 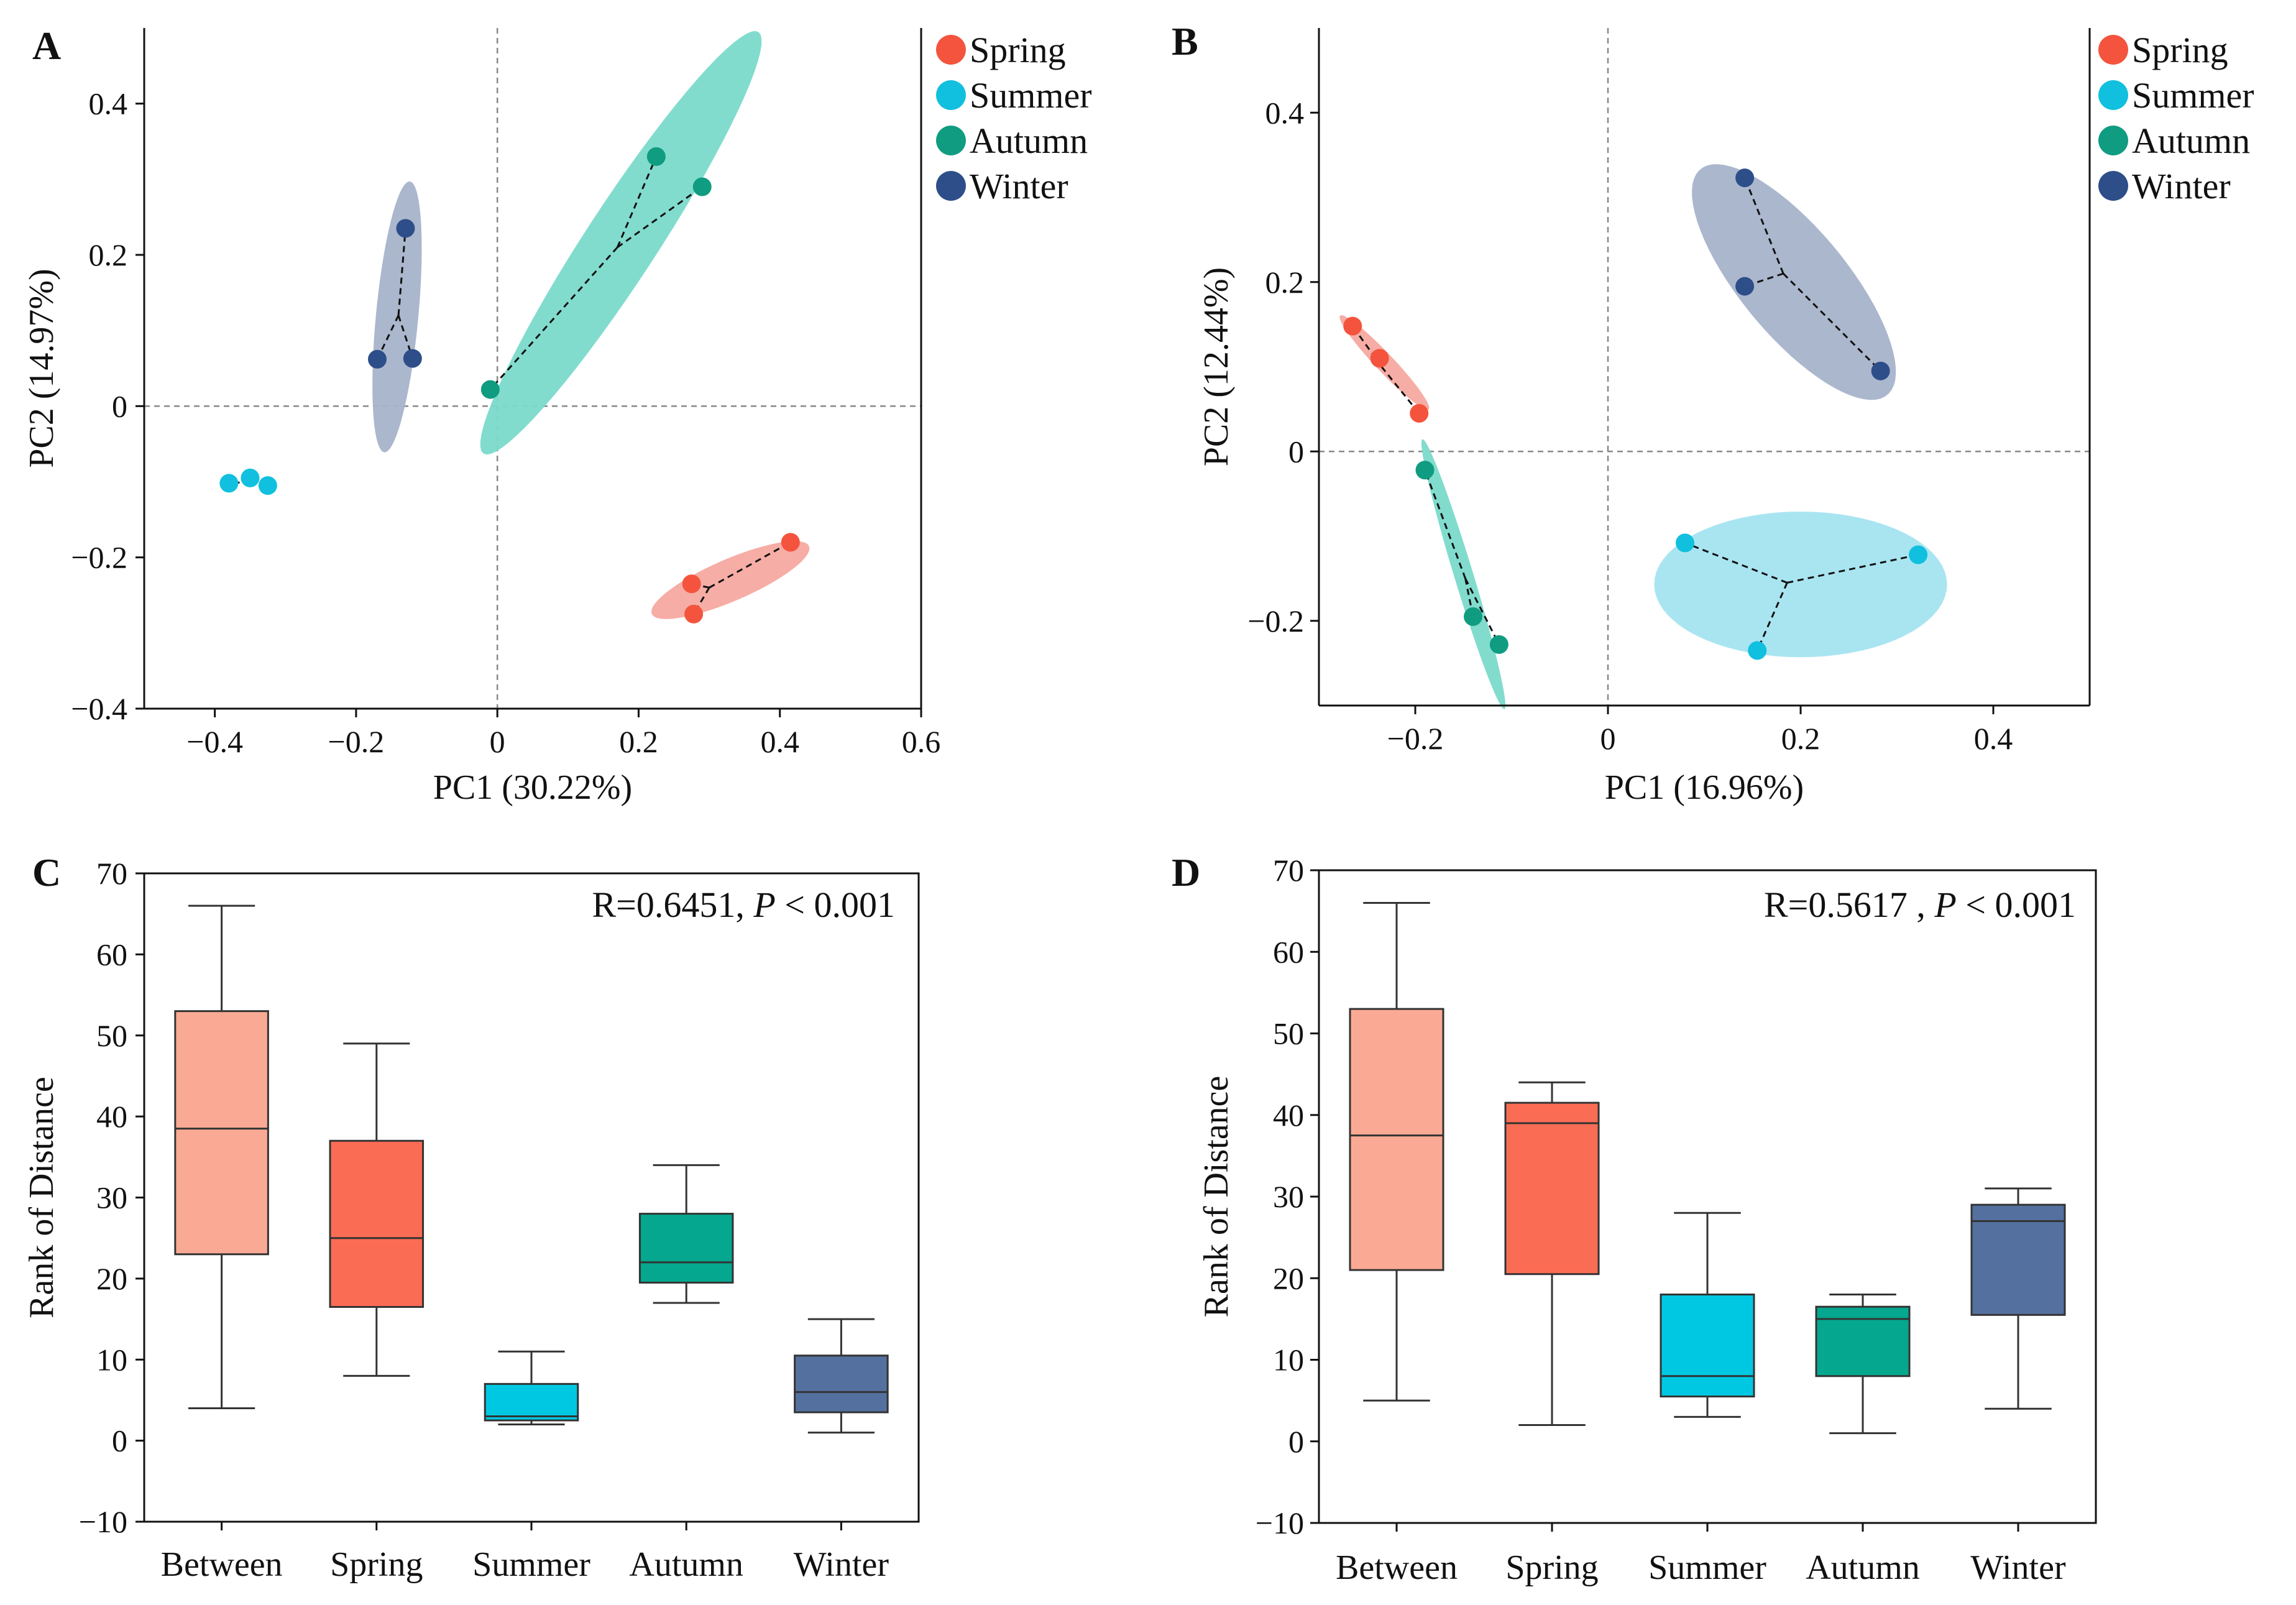 What do you see at coordinates (1288, 951) in the screenshot?
I see `y-tick-label: 60` at bounding box center [1288, 951].